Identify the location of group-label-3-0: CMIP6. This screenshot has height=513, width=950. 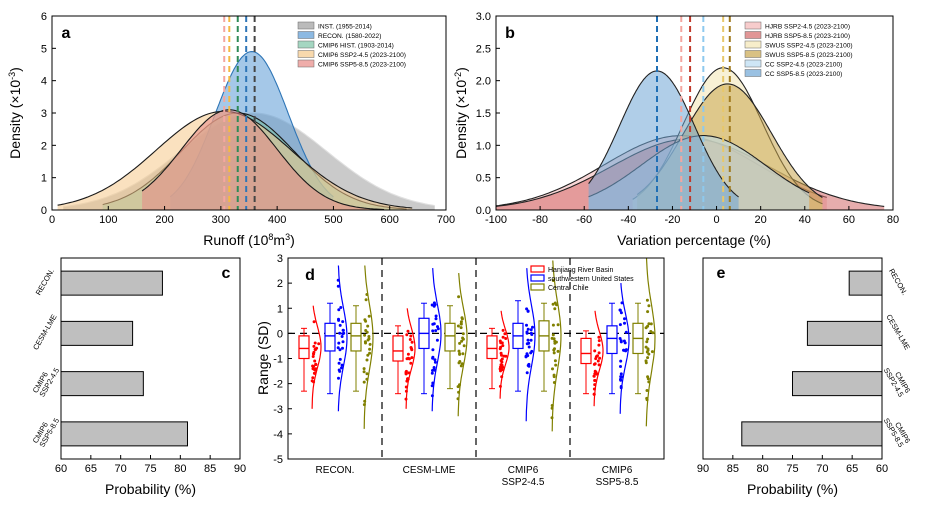
(617, 470).